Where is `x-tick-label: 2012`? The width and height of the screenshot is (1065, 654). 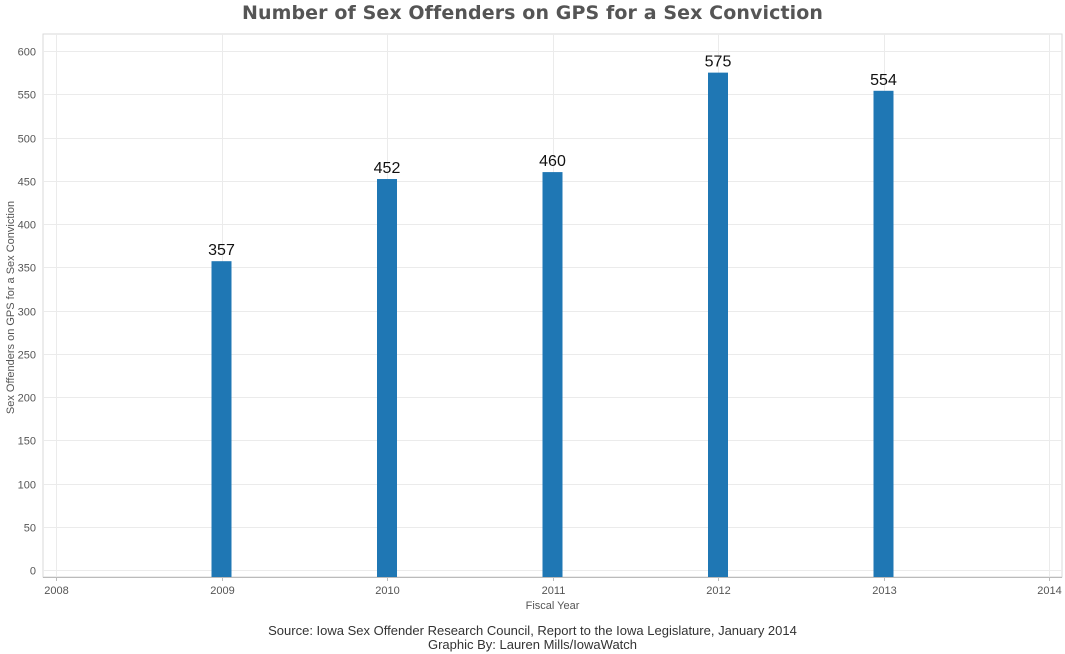
x-tick-label: 2012 is located at coordinates (718, 591).